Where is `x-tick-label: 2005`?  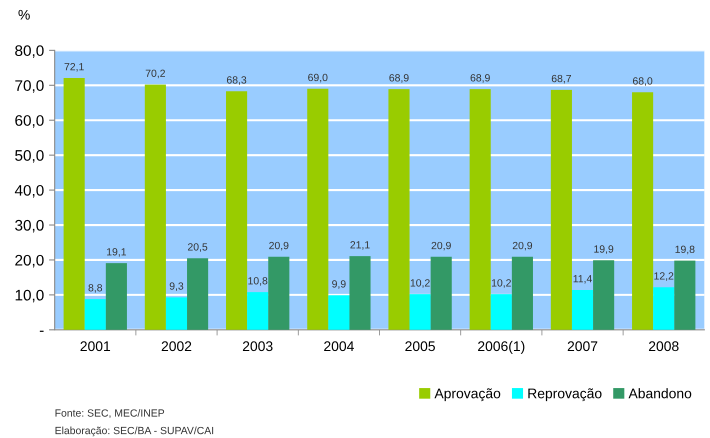 x-tick-label: 2005 is located at coordinates (420, 346).